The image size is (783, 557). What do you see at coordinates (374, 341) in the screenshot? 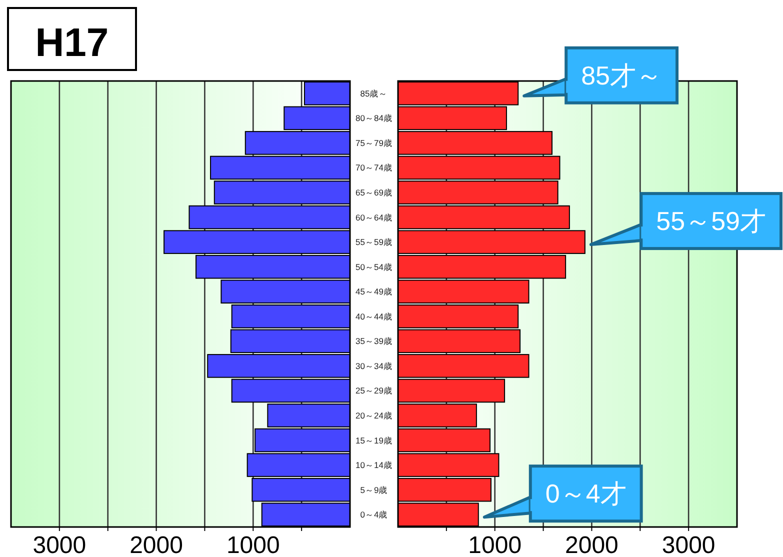
I see `y-tick-label: 35～39歳` at bounding box center [374, 341].